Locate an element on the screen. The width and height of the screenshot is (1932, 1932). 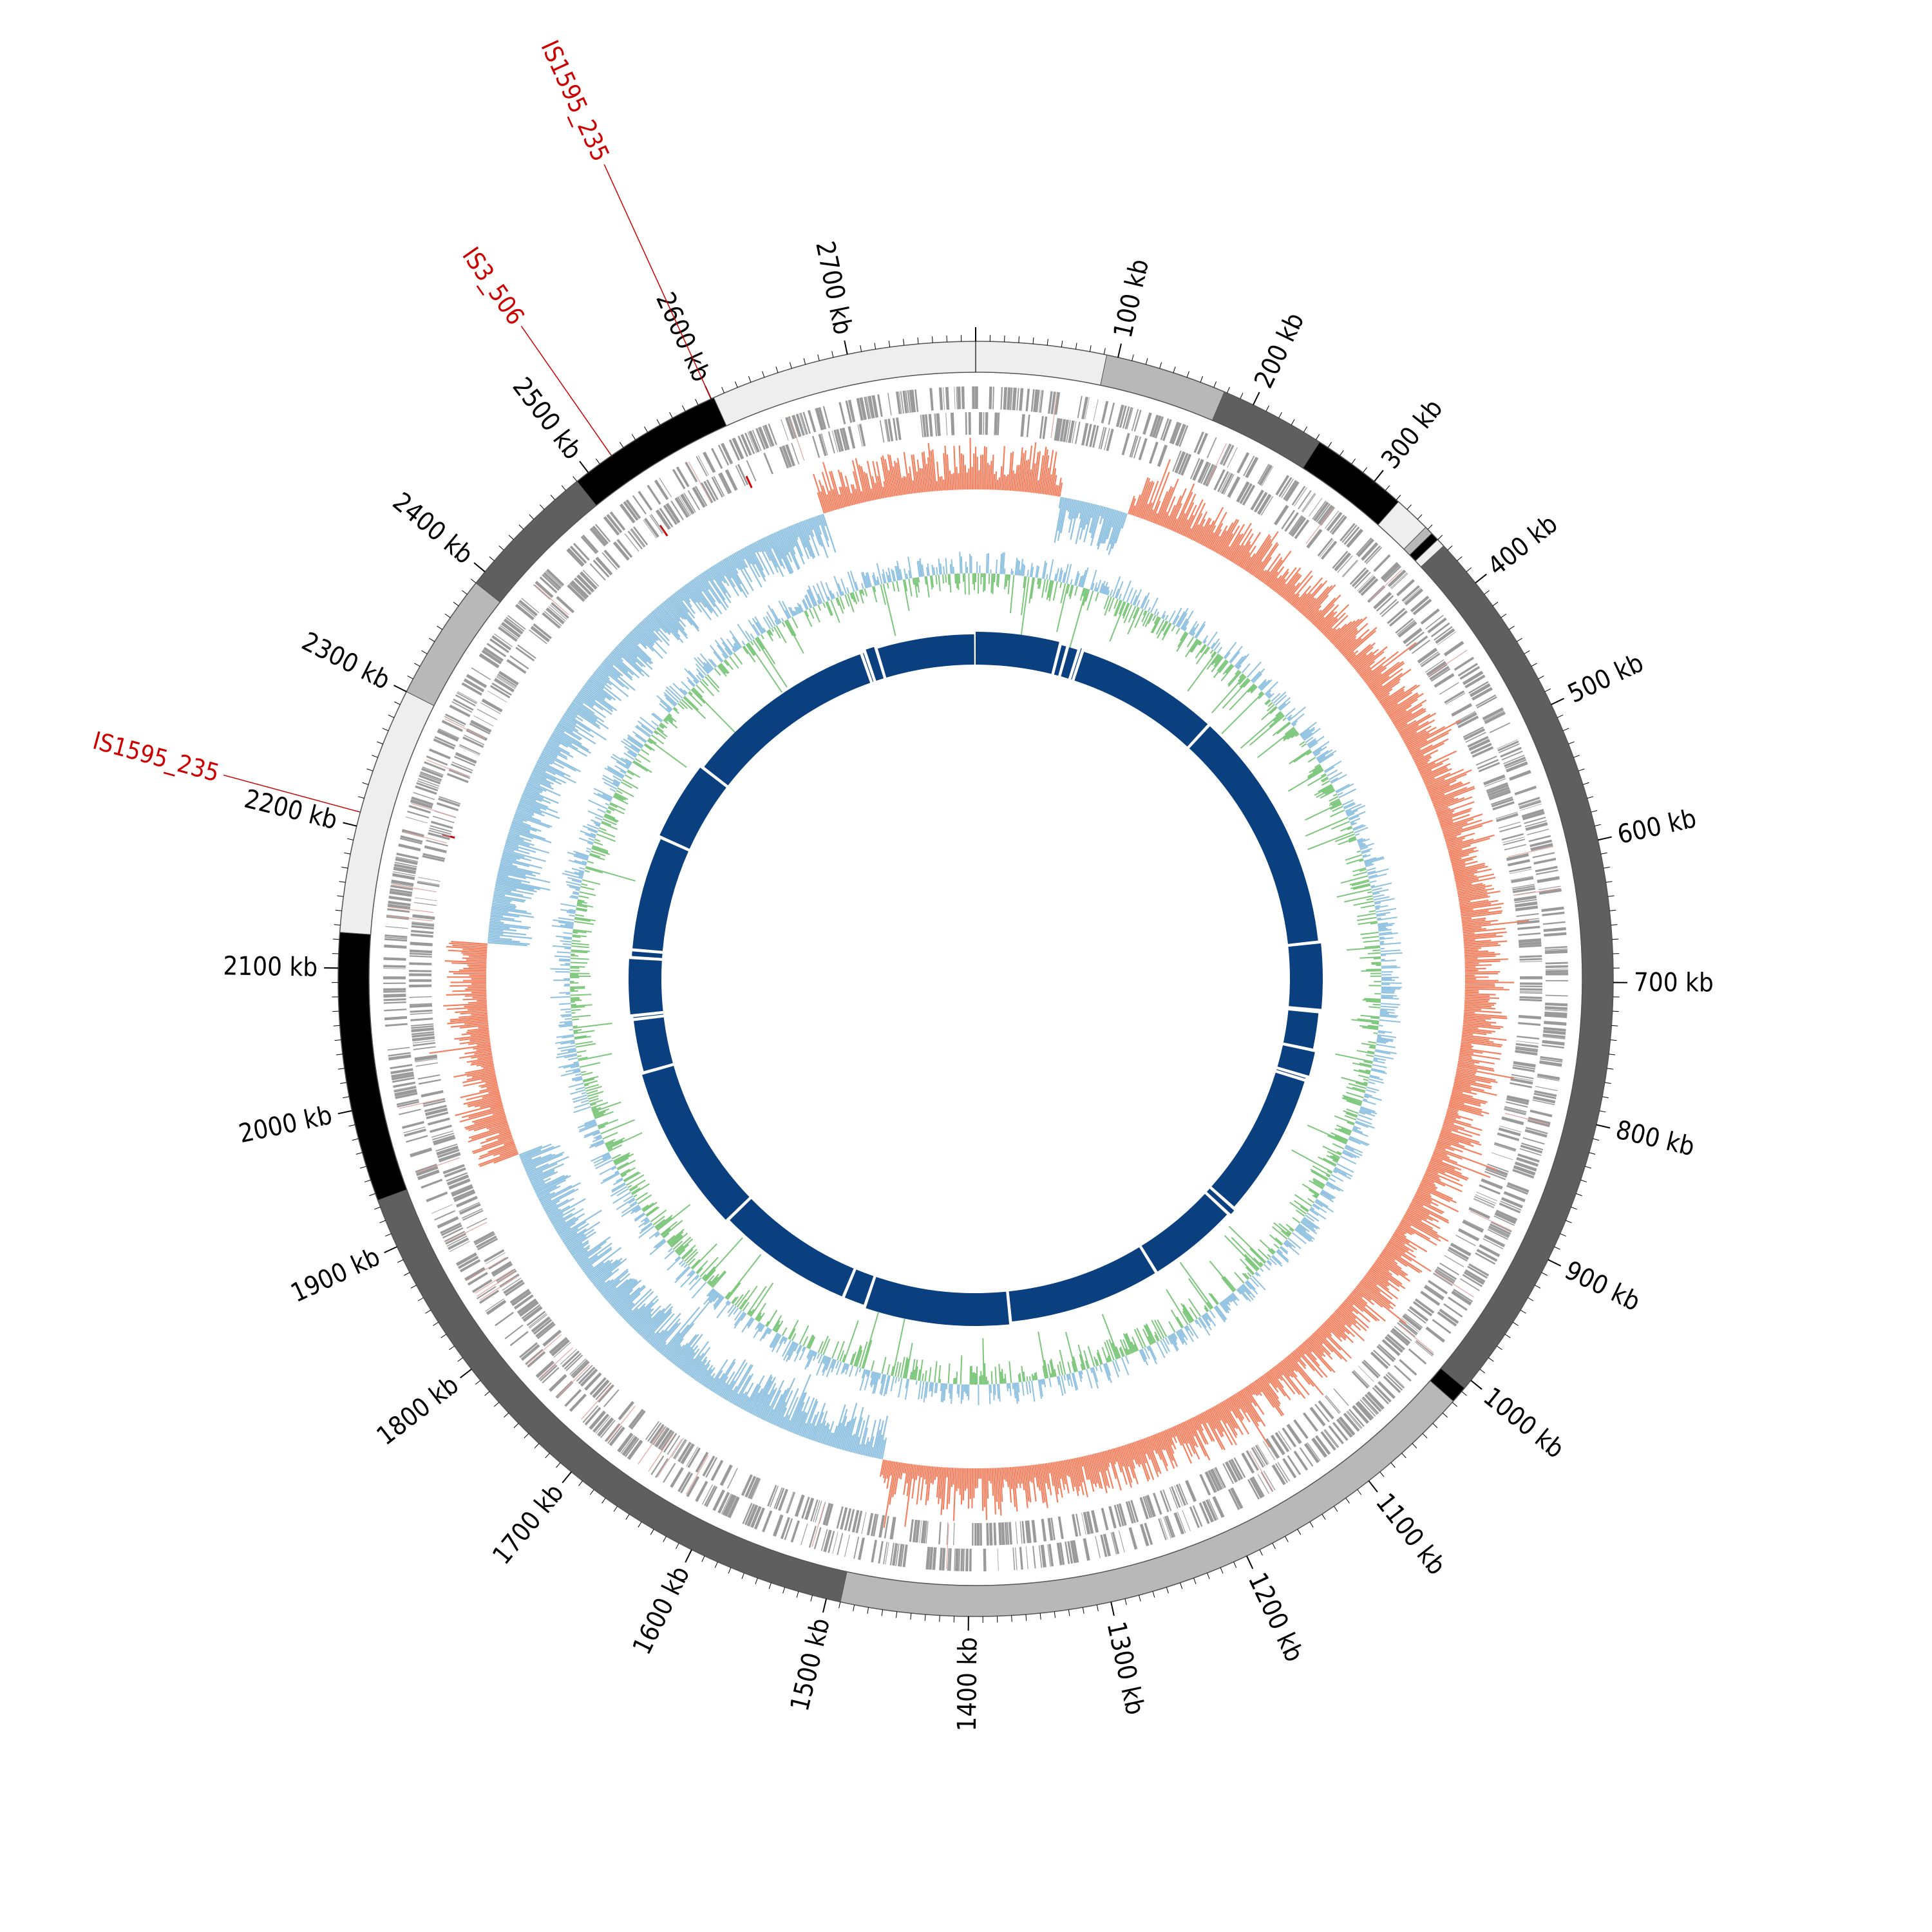
tick-label: 900 kb is located at coordinates (1602, 1286).